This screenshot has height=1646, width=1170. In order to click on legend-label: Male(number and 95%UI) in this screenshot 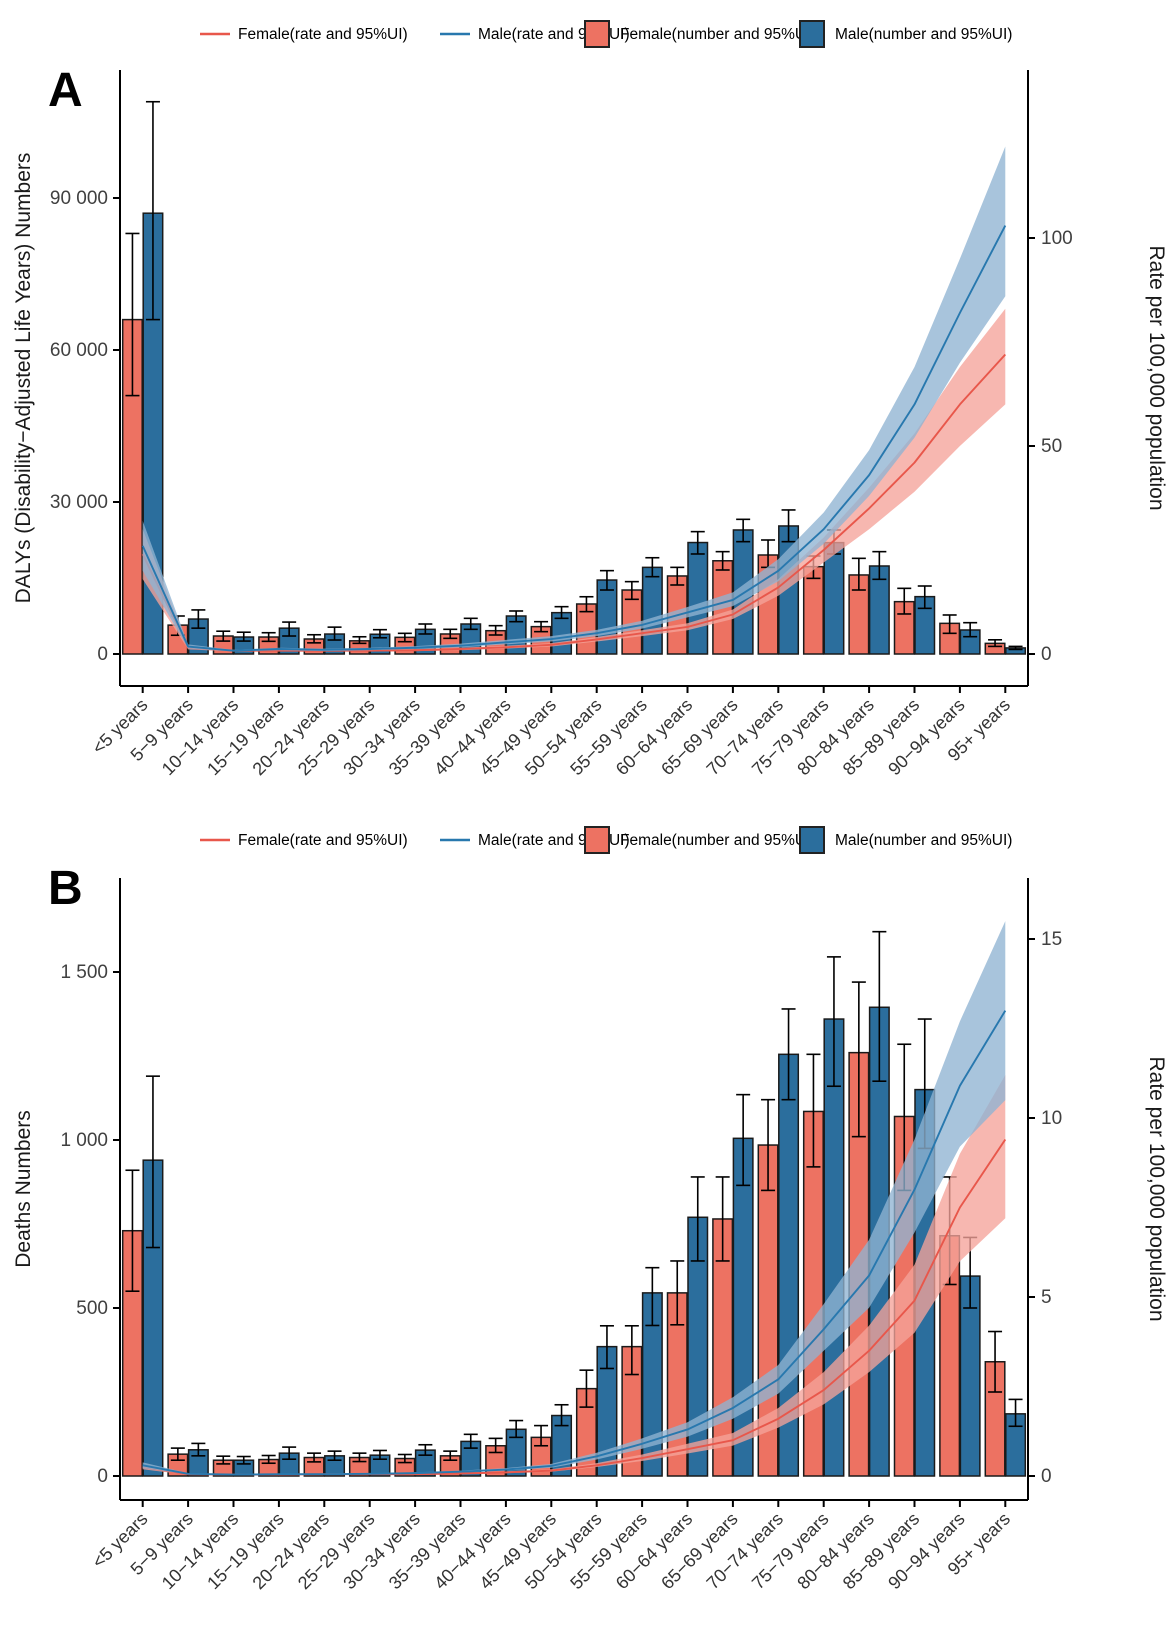, I will do `click(923, 840)`.